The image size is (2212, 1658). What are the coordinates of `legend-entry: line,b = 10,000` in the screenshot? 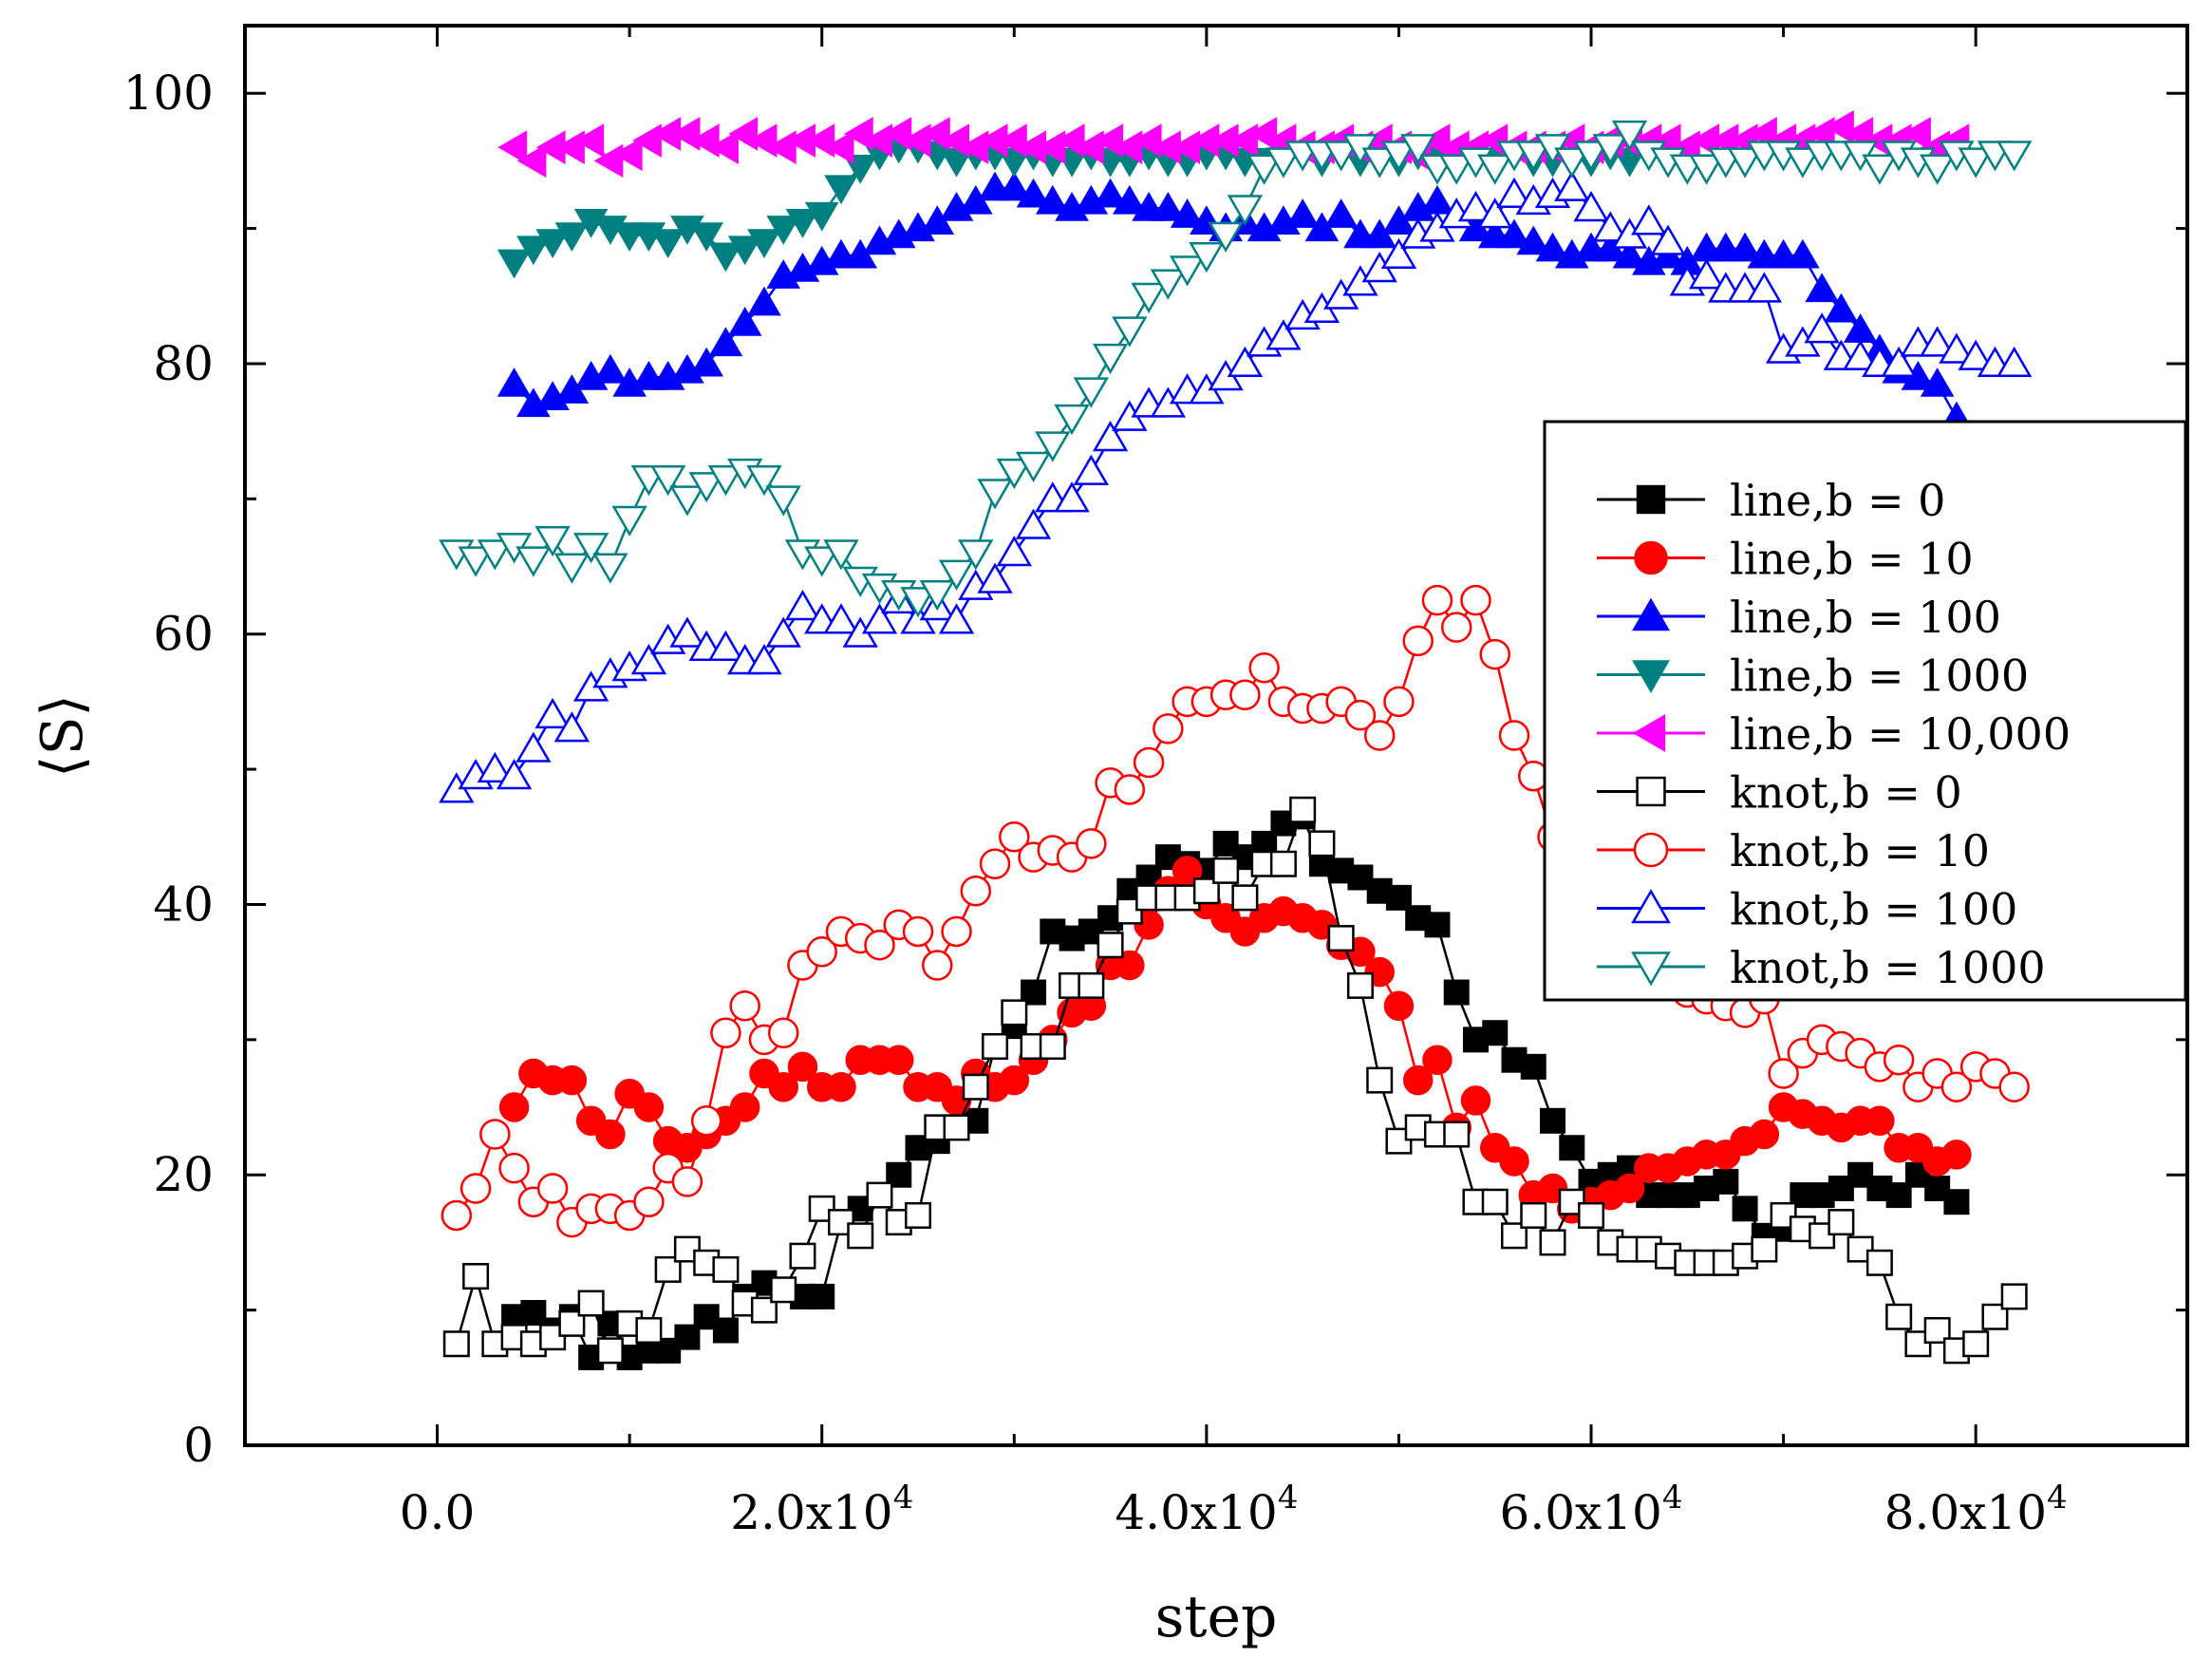 It's located at (1834, 734).